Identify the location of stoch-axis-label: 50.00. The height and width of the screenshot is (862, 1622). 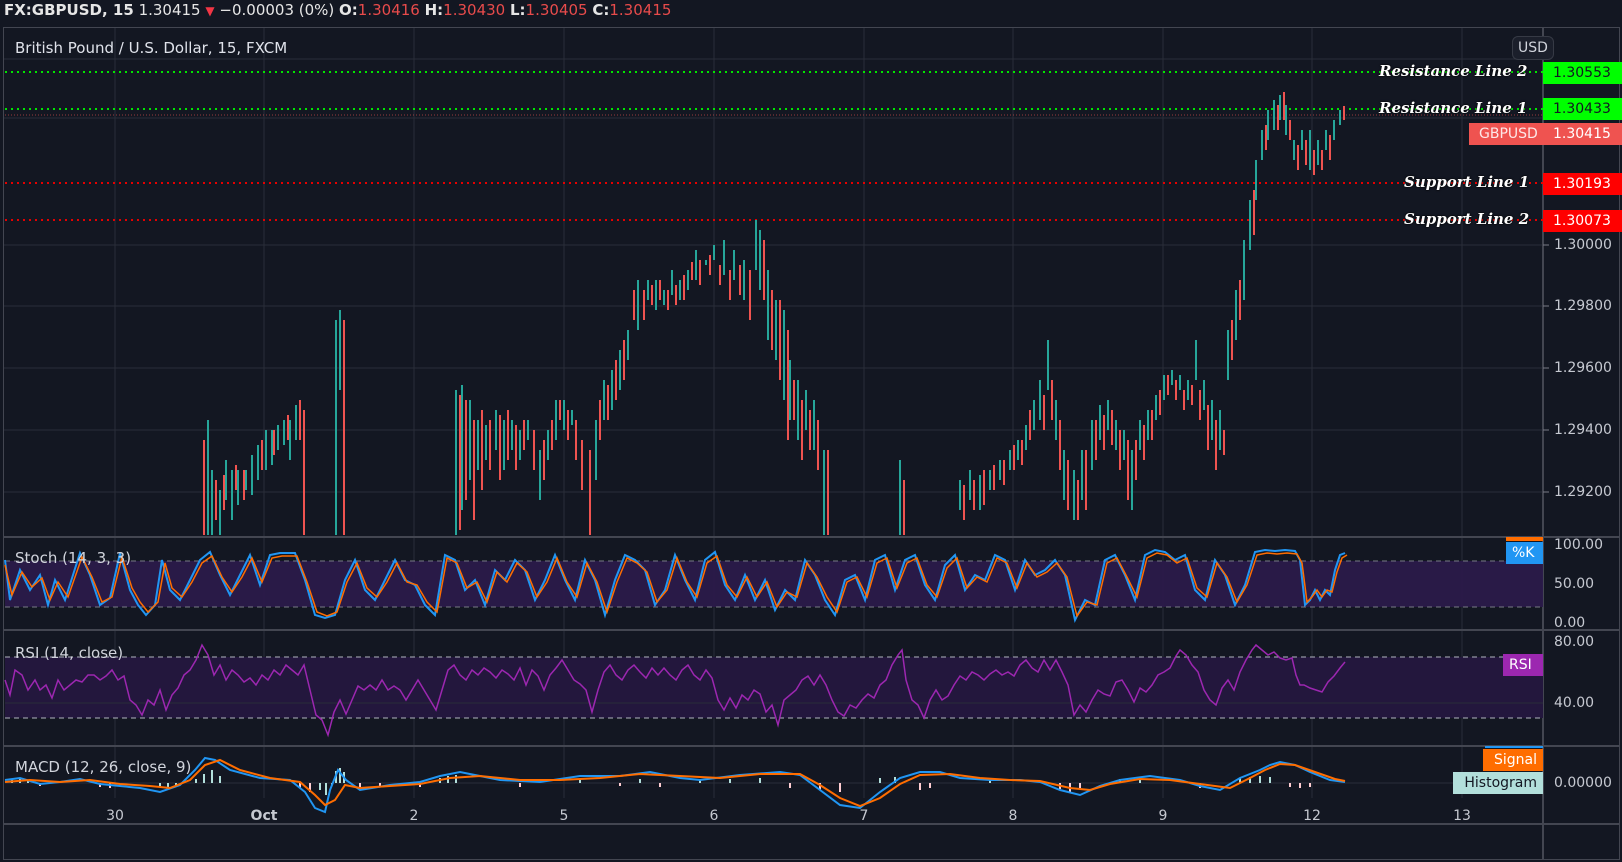
(1574, 584).